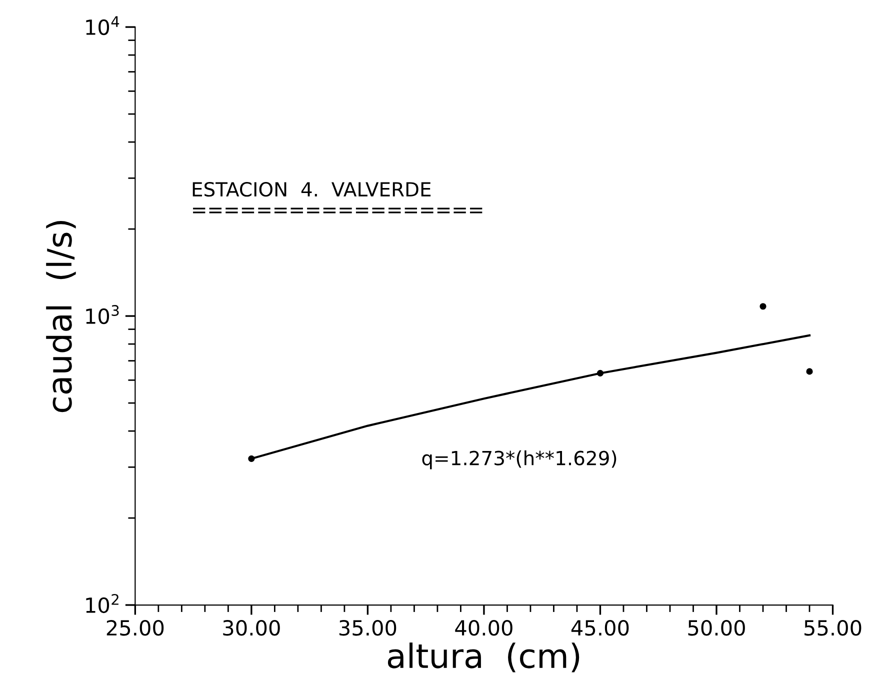  I want to click on y-tick-label: 10$^{4}$, so click(103, 26).